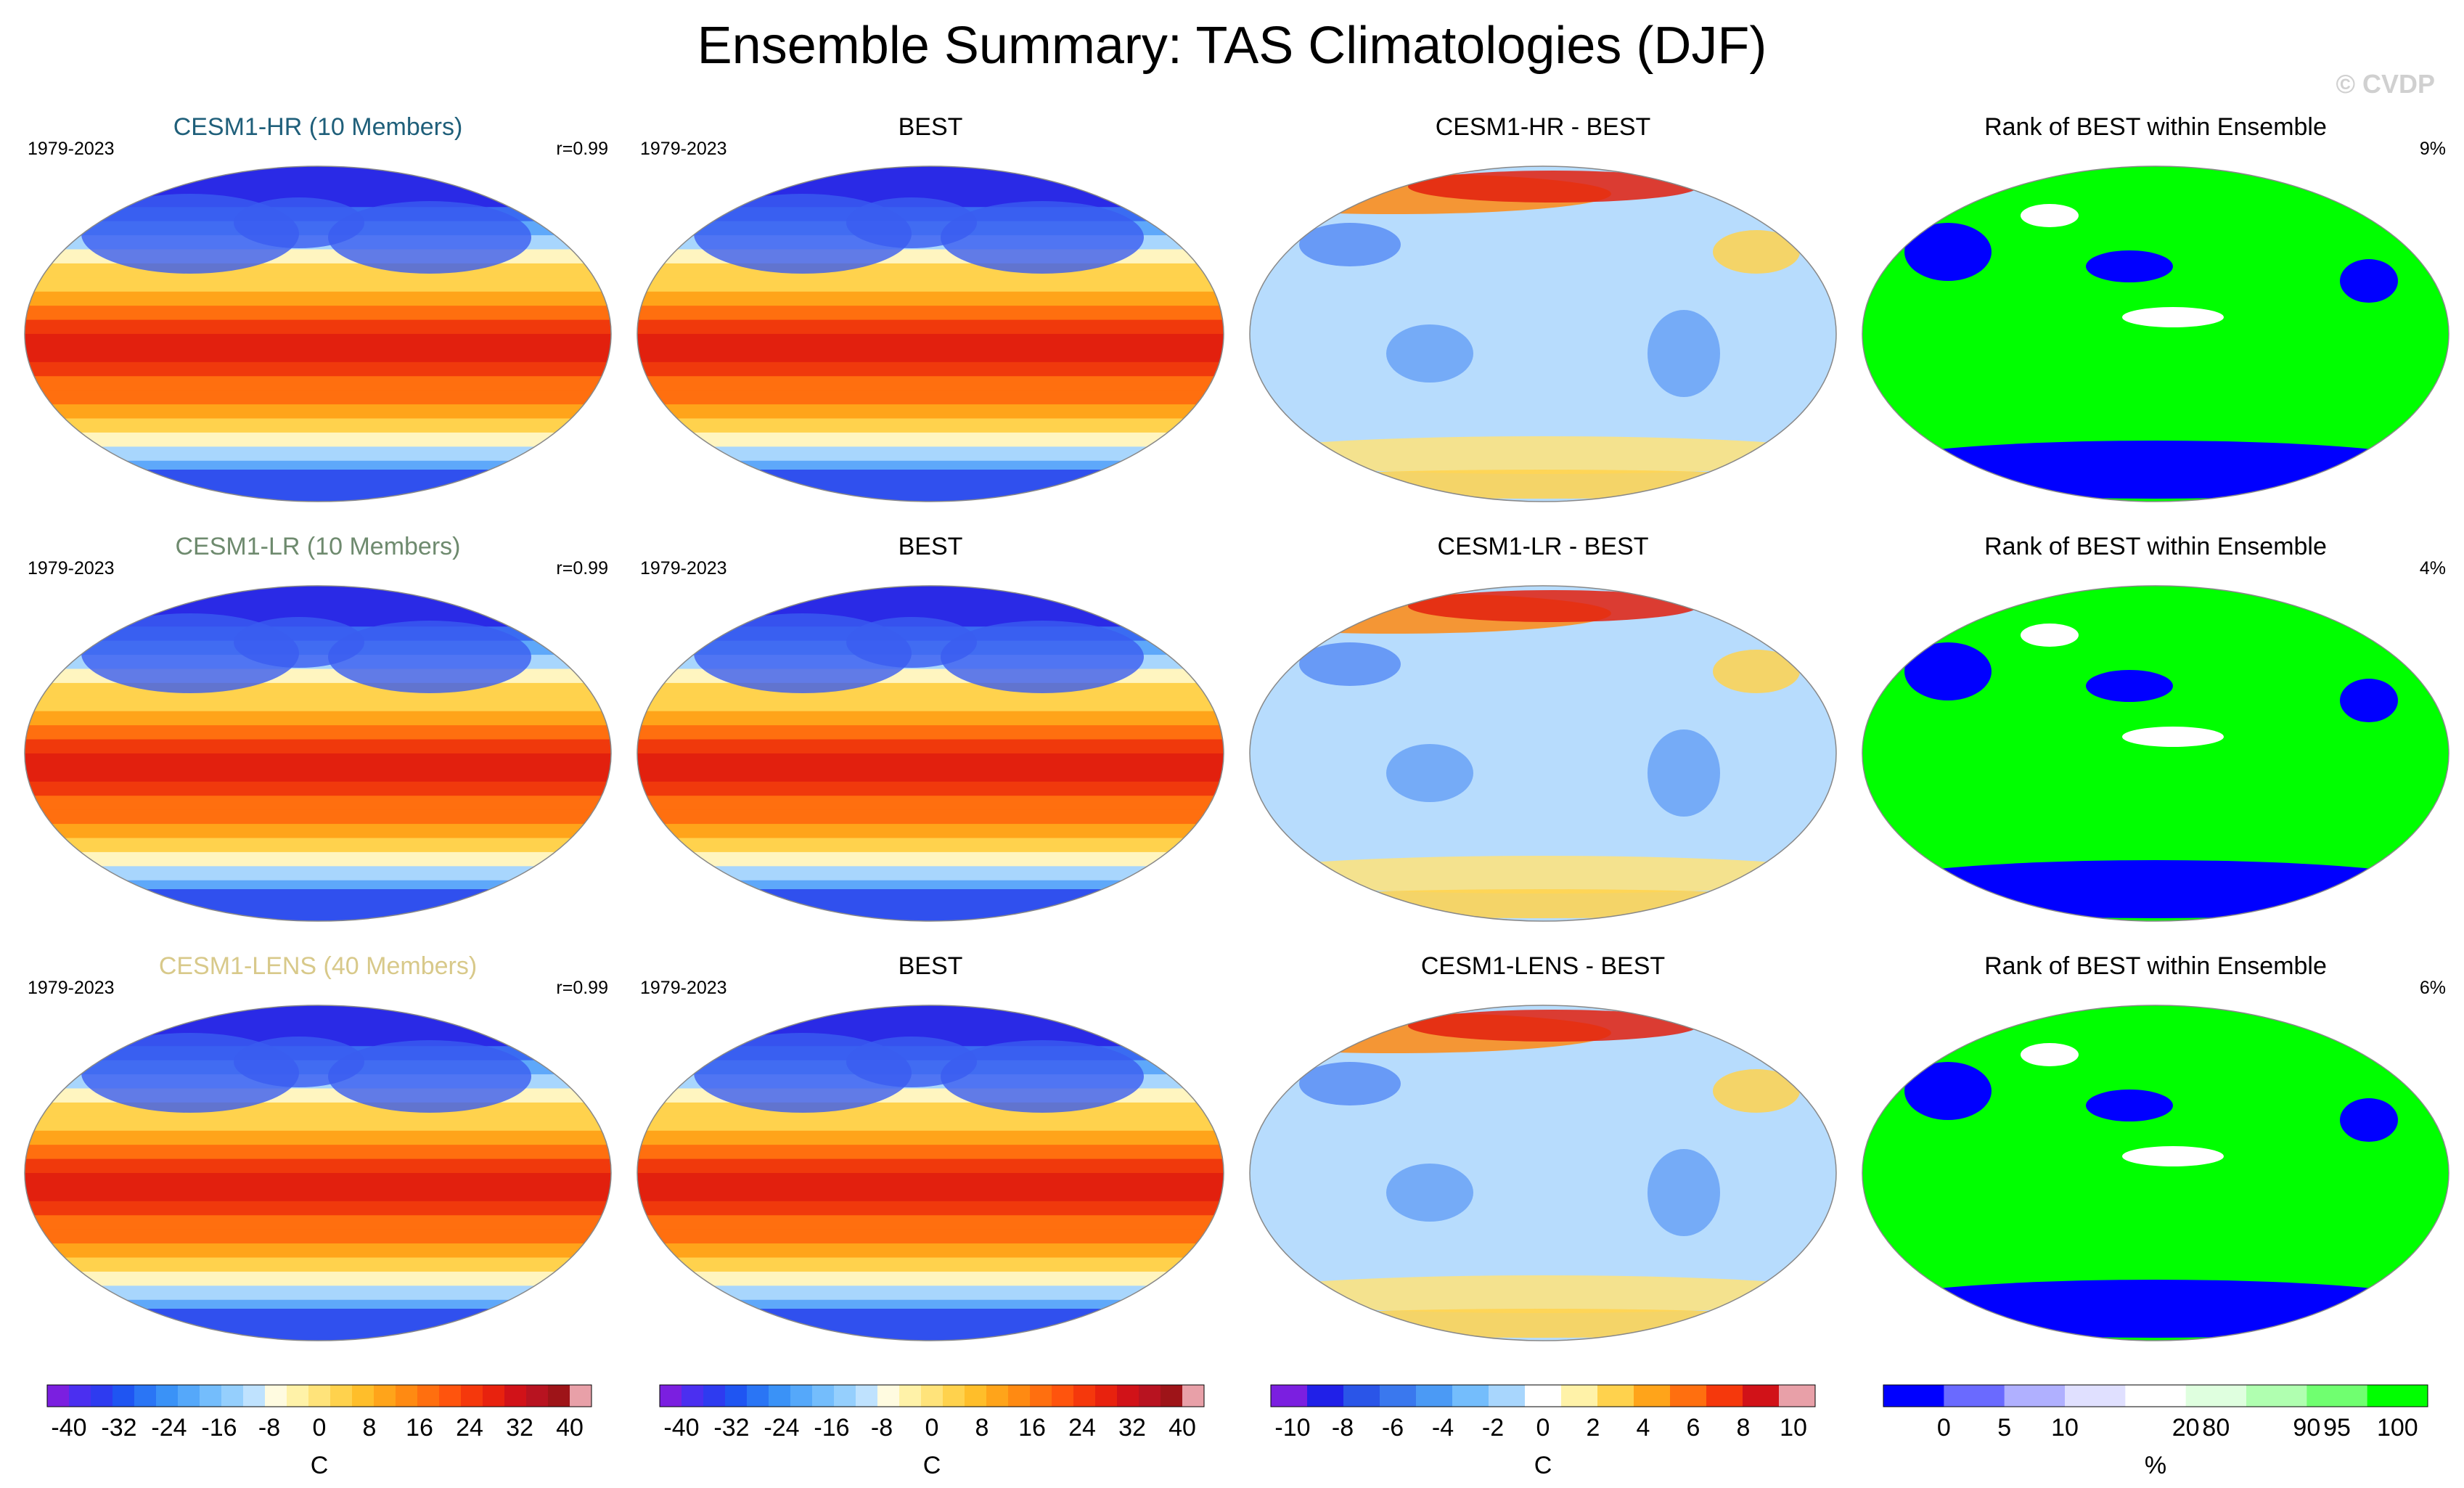 This screenshot has height=1488, width=2464. I want to click on colorbar-tick-label: -8, so click(1343, 1428).